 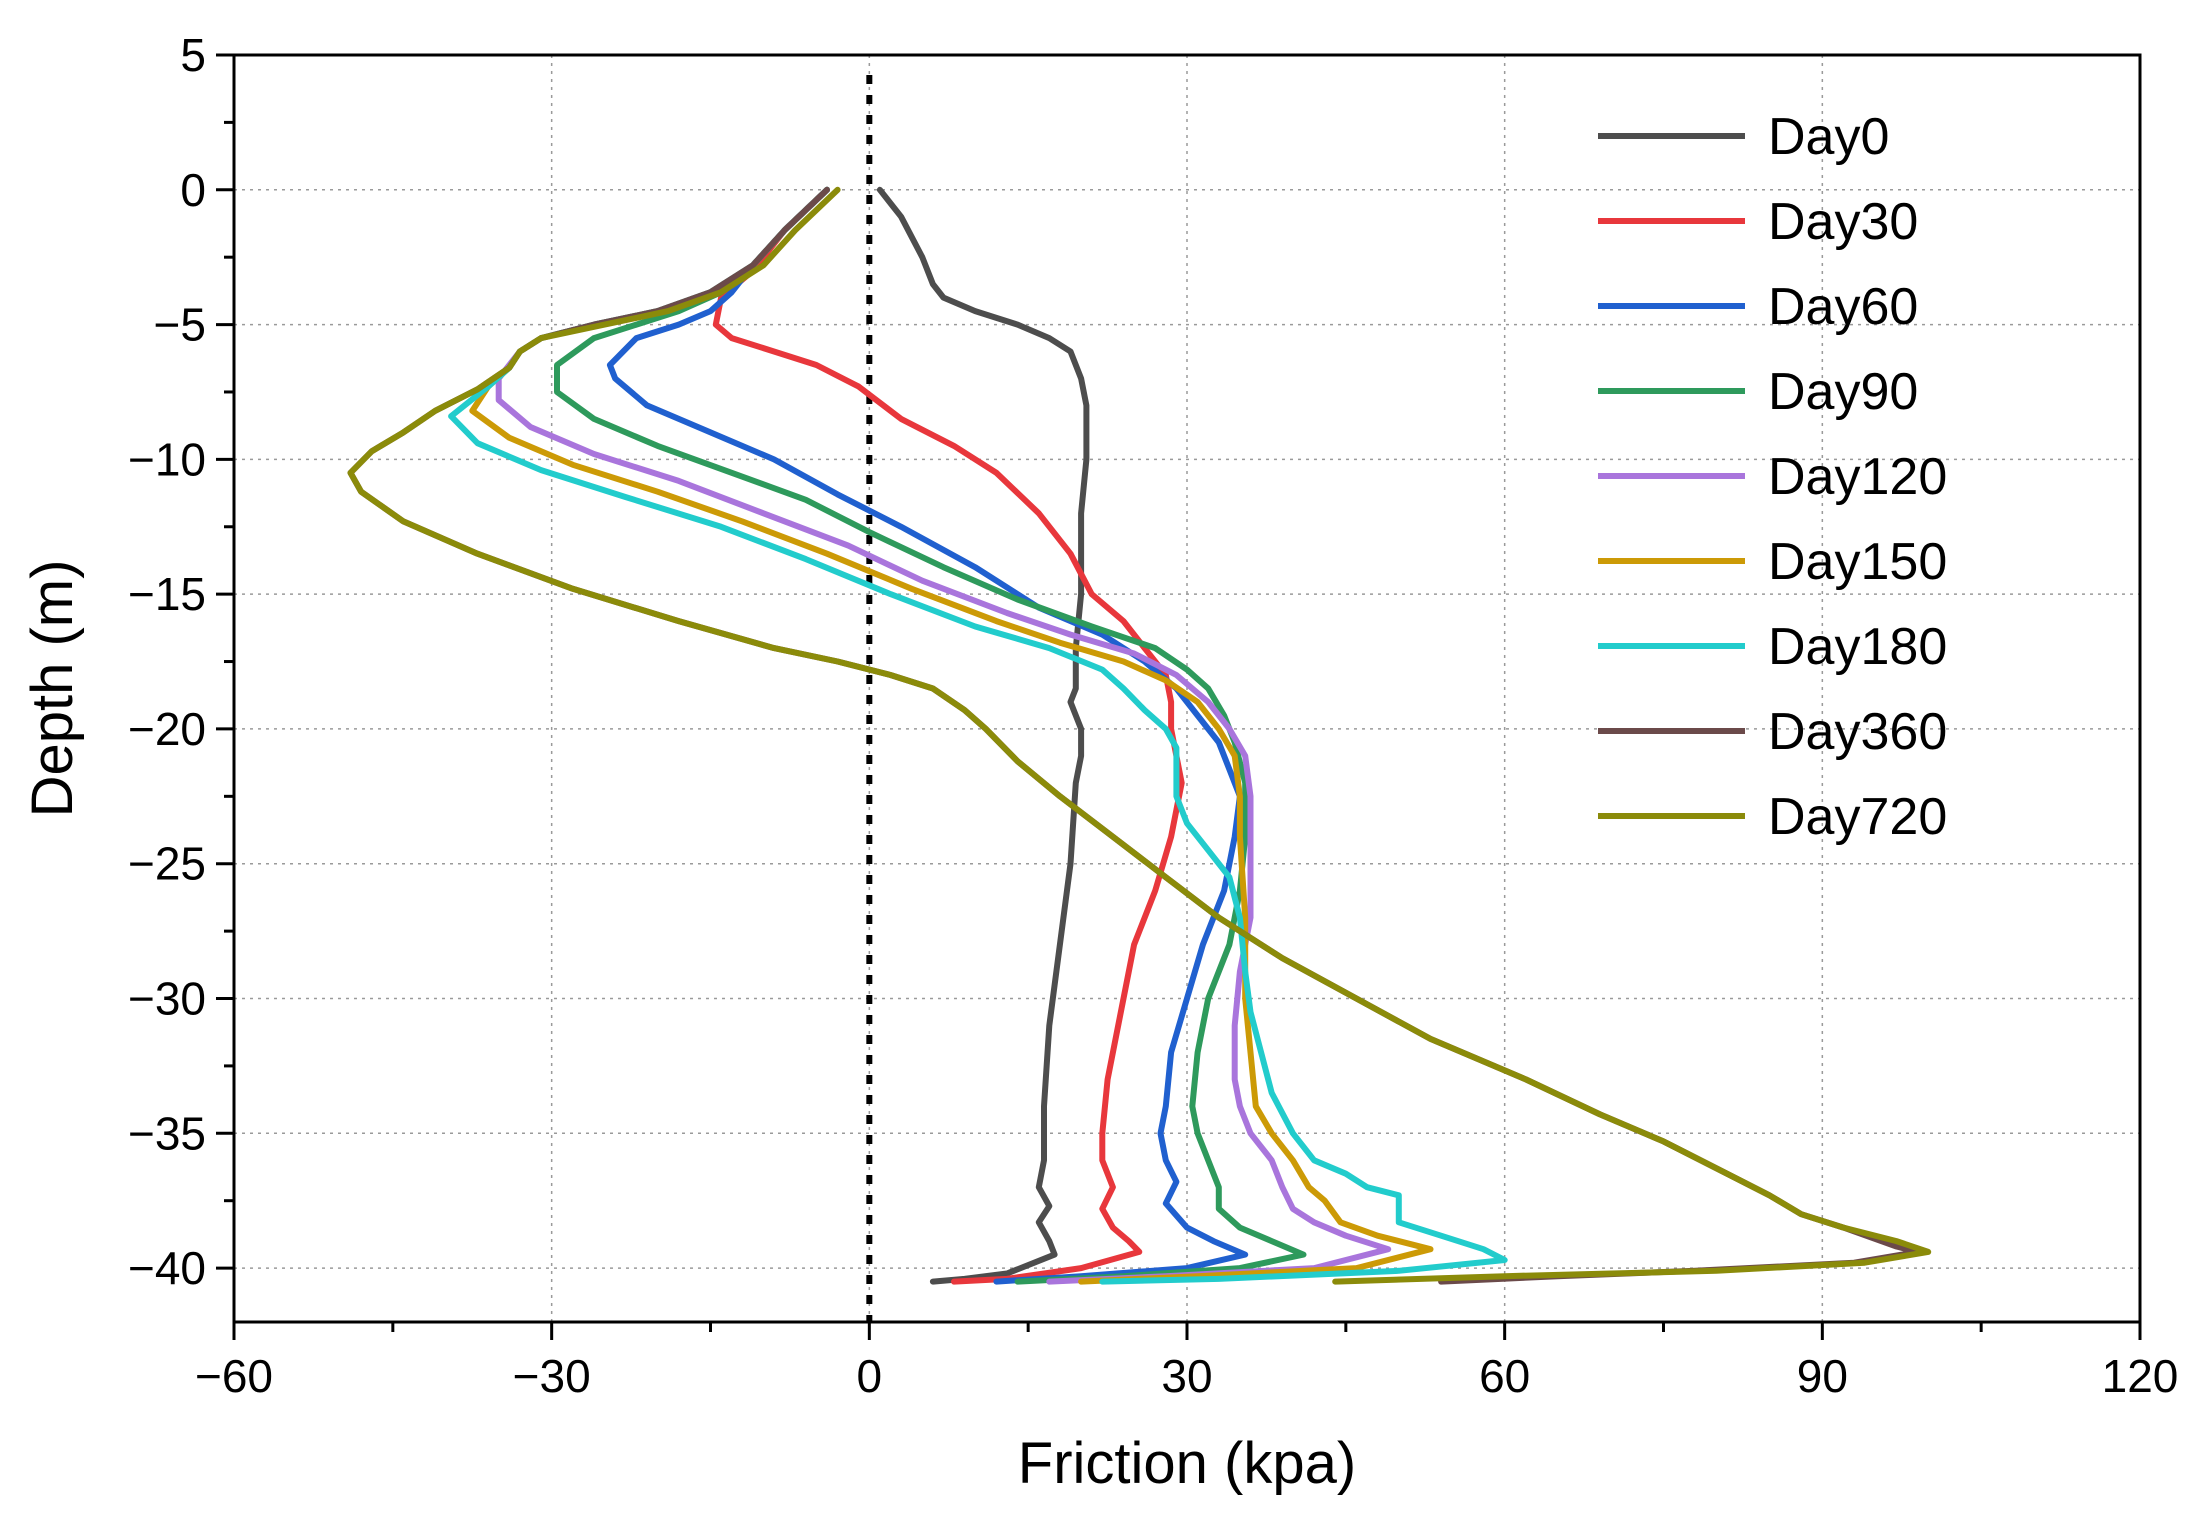 I want to click on x-axis-ticks: −60 −30 0 30 60 90 120, so click(x=1186, y=1362).